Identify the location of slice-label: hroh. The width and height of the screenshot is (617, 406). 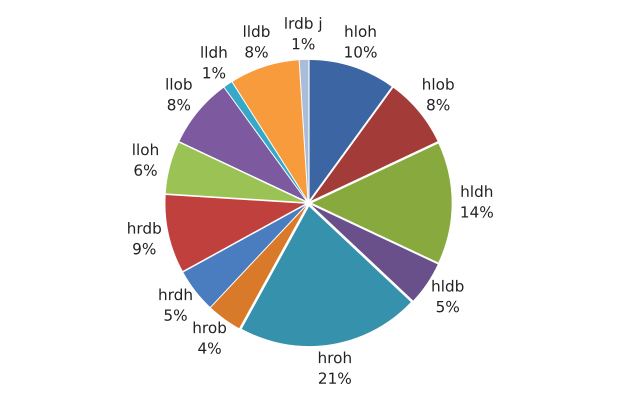
(334, 358).